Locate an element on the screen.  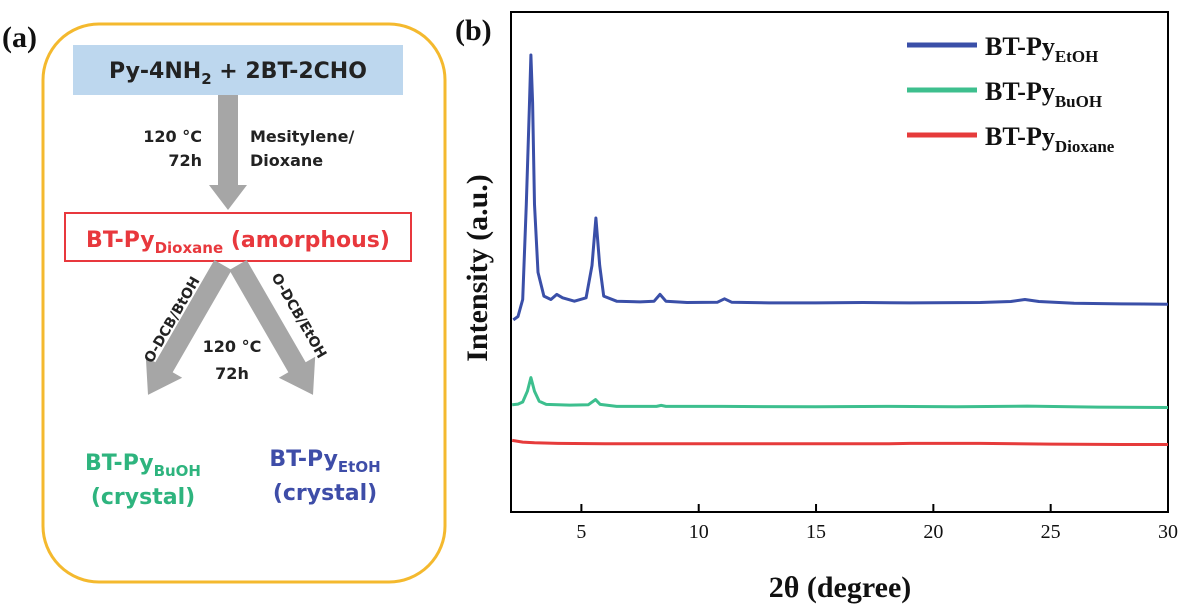
legend-label-buoh: BT-PyBuOH is located at coordinates (1043, 94).